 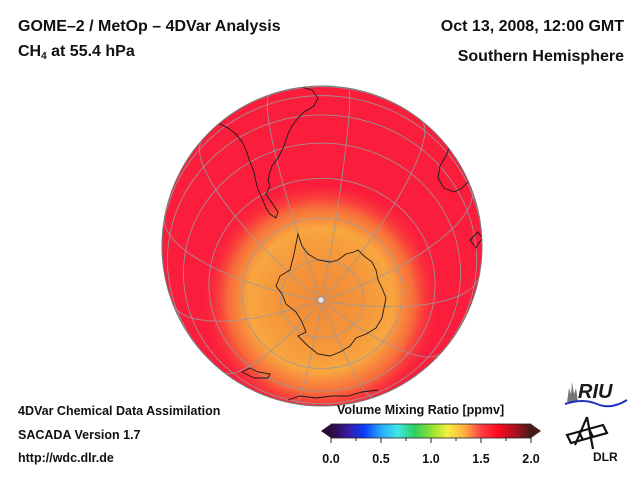 I want to click on colorbar-extend-max, so click(x=536, y=431).